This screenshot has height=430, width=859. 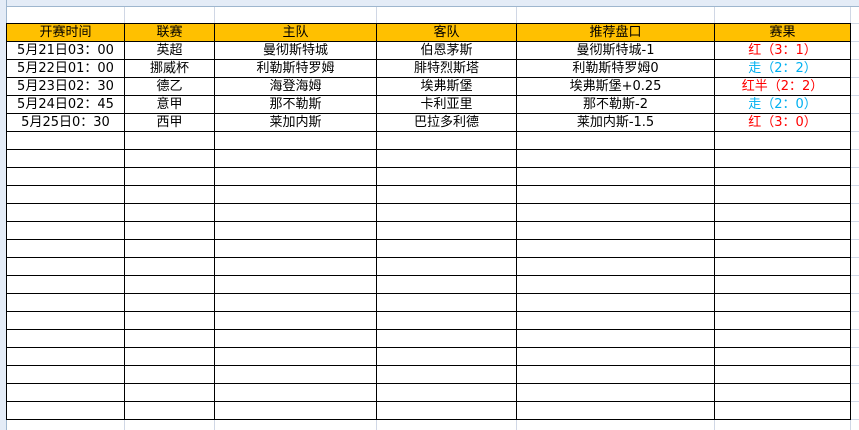 I want to click on cell-league: 英超, so click(x=169, y=50).